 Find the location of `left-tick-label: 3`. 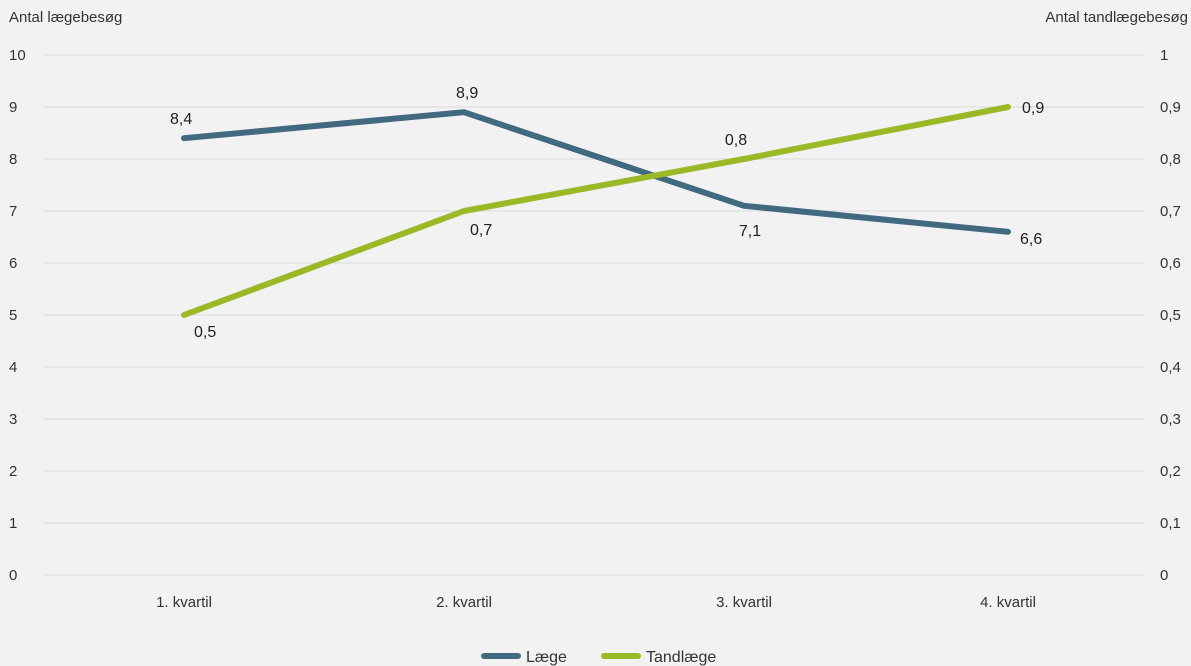

left-tick-label: 3 is located at coordinates (13, 419).